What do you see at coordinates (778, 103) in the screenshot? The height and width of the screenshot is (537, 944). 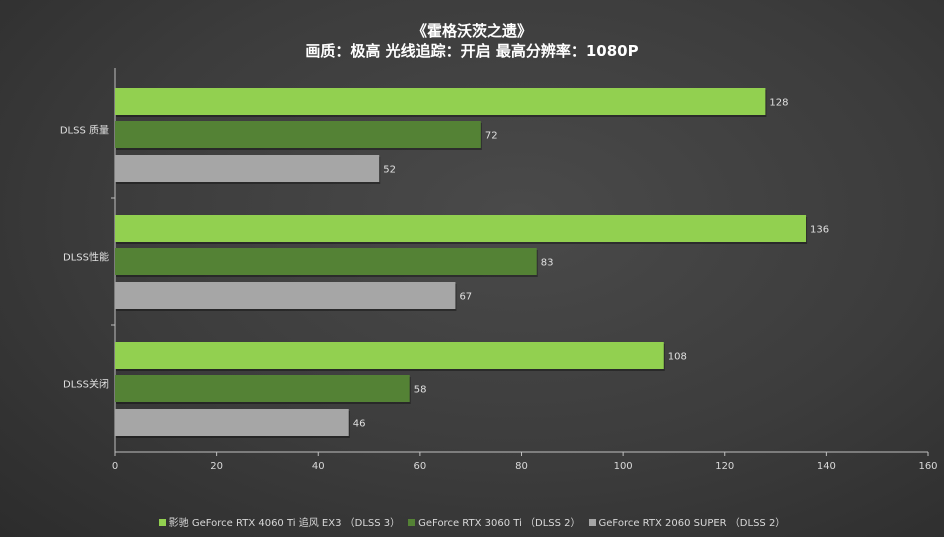 I see `data-label: 128` at bounding box center [778, 103].